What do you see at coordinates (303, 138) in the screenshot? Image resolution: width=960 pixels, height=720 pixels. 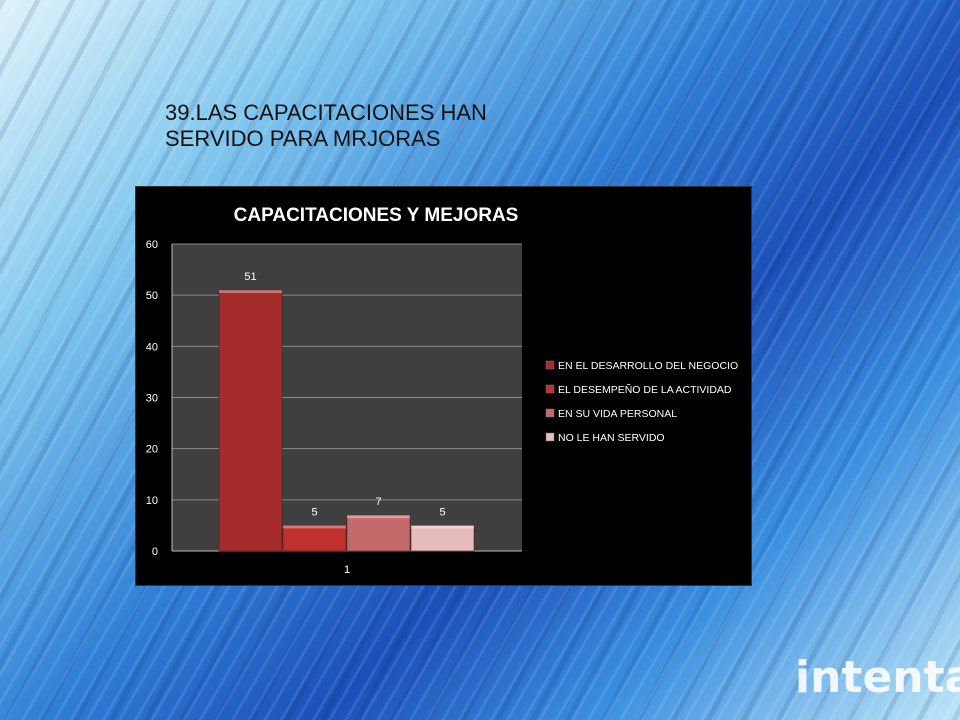 I see `slide-title-line-2: SERVIDO PARA MRJORAS` at bounding box center [303, 138].